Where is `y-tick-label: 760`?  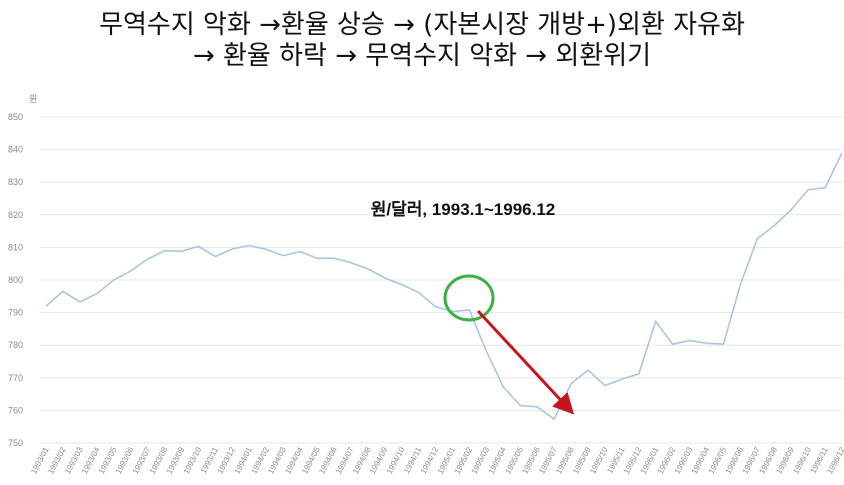
y-tick-label: 760 is located at coordinates (15, 410).